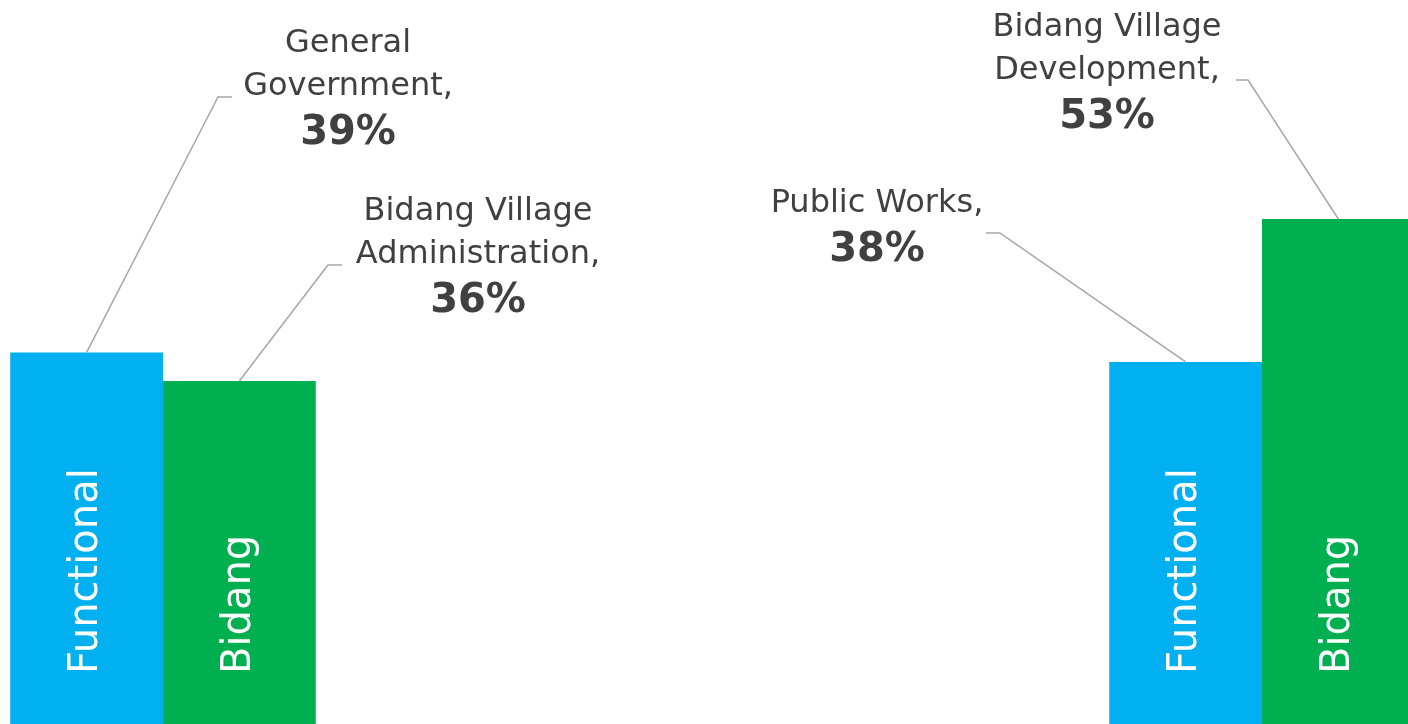  What do you see at coordinates (877, 226) in the screenshot?
I see `data-label: Public Works, 38%` at bounding box center [877, 226].